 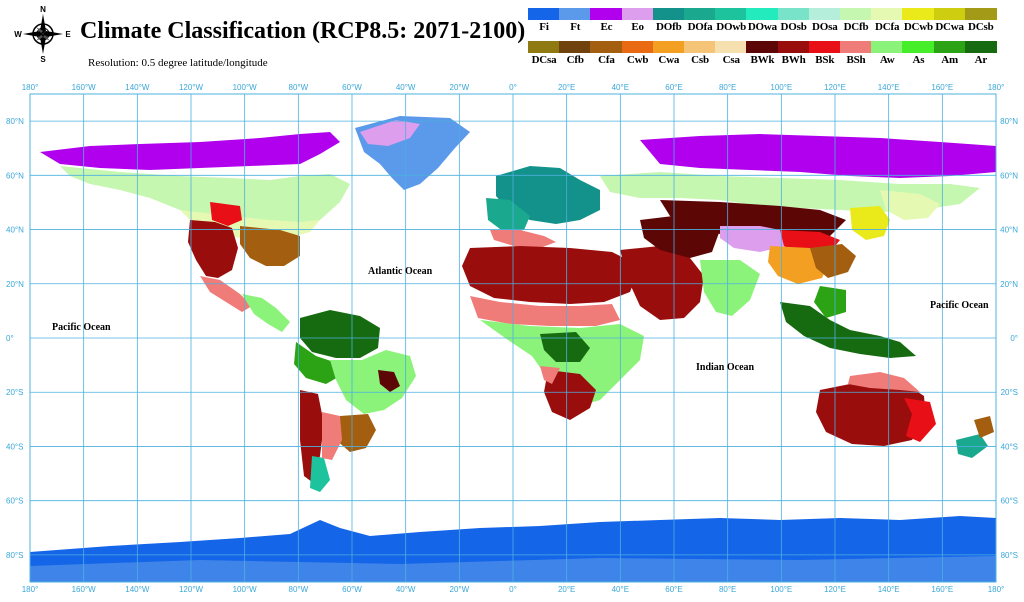 I want to click on legend-item-ar: Ar, so click(x=980, y=57).